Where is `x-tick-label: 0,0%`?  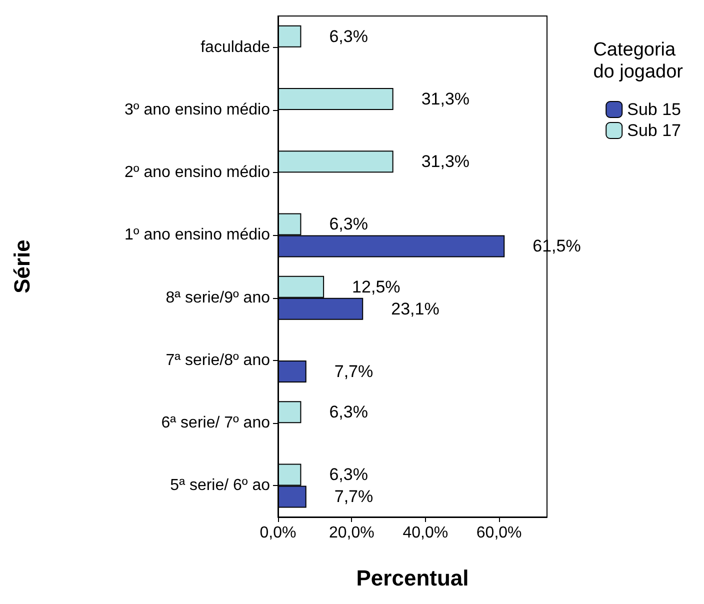
x-tick-label: 0,0% is located at coordinates (278, 533).